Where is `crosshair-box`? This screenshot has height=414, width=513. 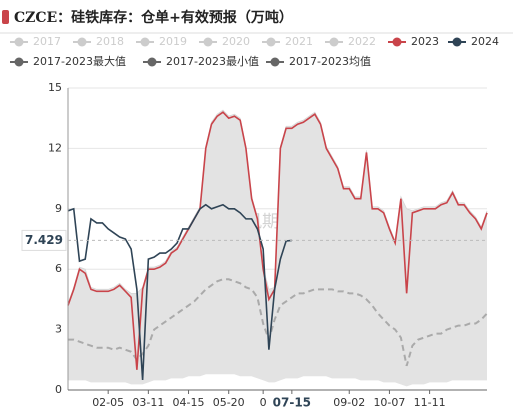 crosshair-box is located at coordinates (44, 240).